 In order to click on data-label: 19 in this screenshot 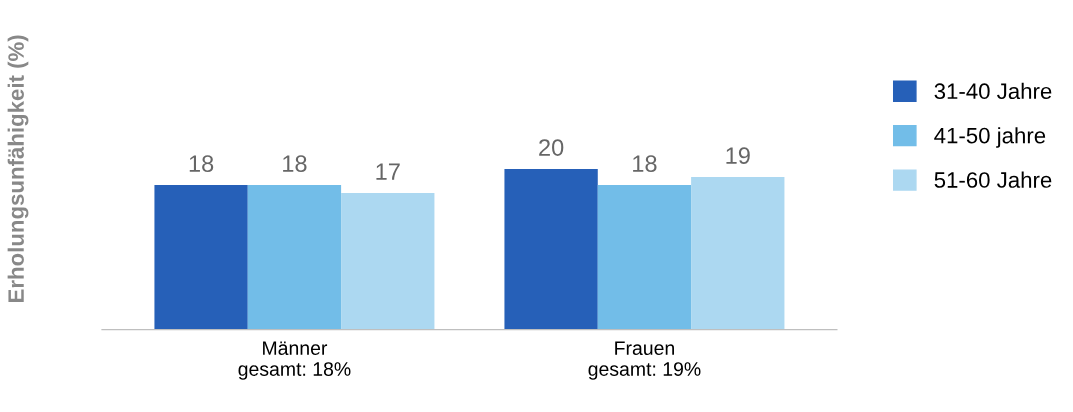, I will do `click(738, 155)`.